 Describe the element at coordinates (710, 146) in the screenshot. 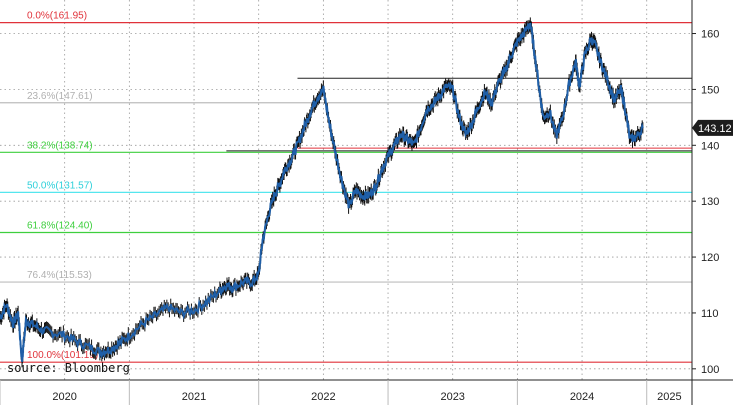

I see `y-tick-label: 140` at that location.